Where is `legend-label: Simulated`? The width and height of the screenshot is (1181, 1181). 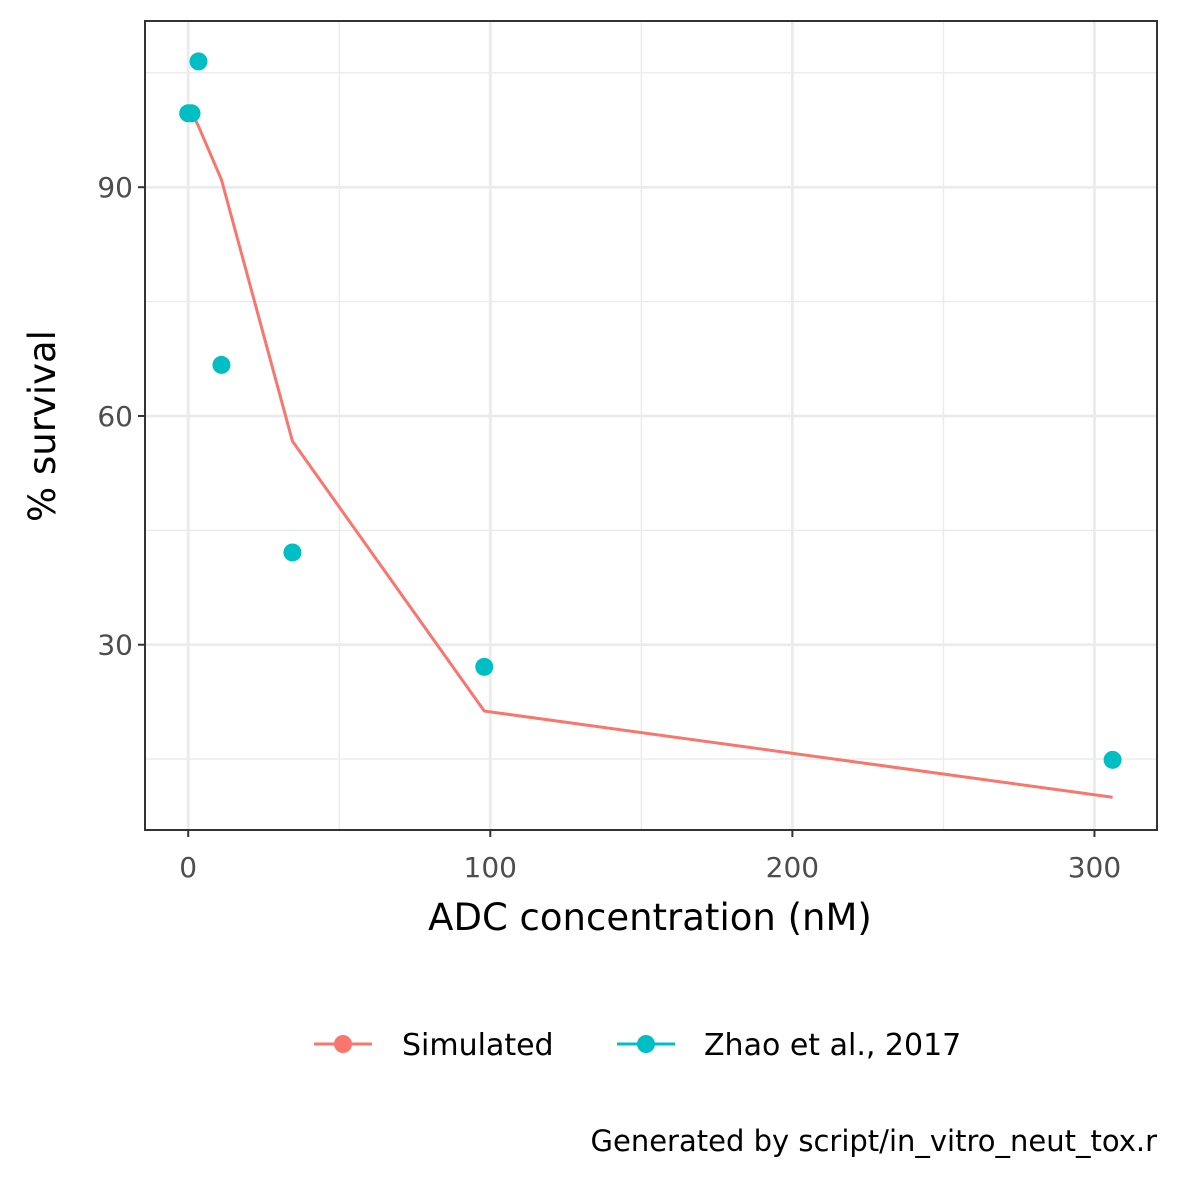 legend-label: Simulated is located at coordinates (478, 1045).